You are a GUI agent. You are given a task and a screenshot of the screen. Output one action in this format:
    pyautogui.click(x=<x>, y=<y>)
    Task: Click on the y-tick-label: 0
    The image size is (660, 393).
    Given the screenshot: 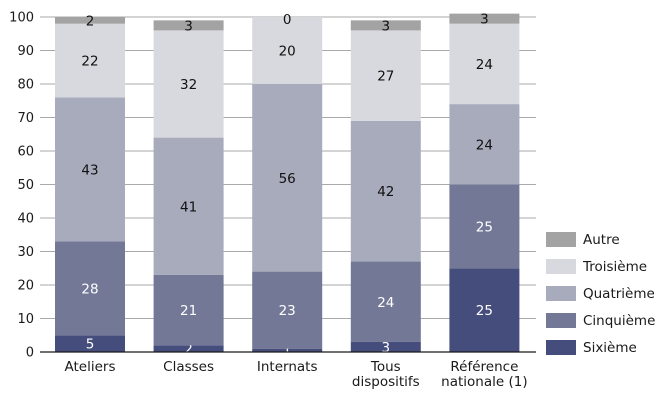 What is the action you would take?
    pyautogui.click(x=30, y=353)
    